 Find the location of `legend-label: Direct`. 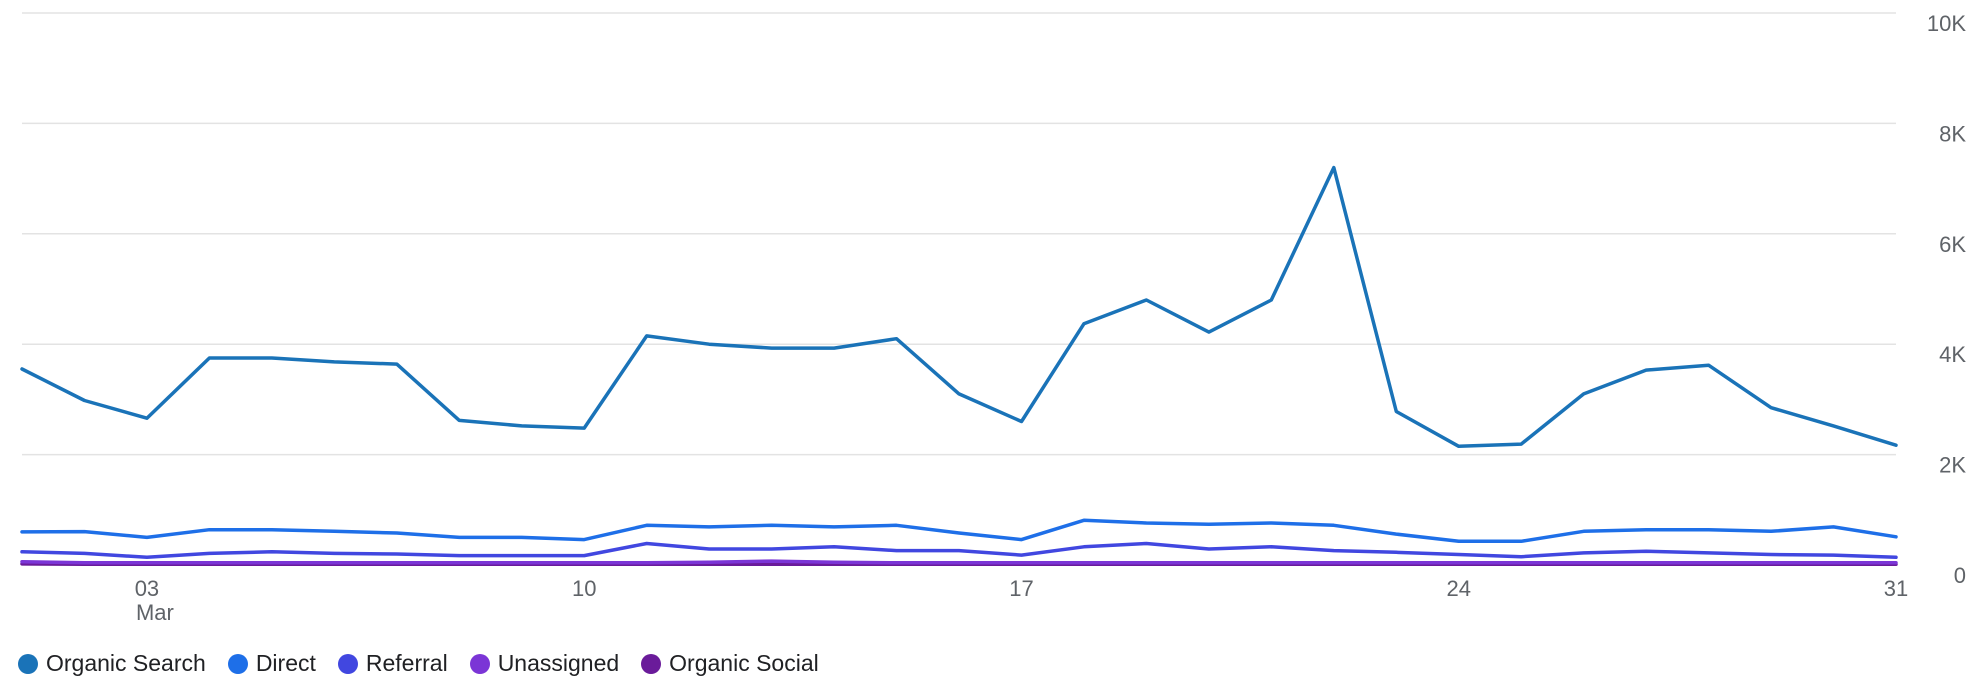

legend-label: Direct is located at coordinates (285, 663).